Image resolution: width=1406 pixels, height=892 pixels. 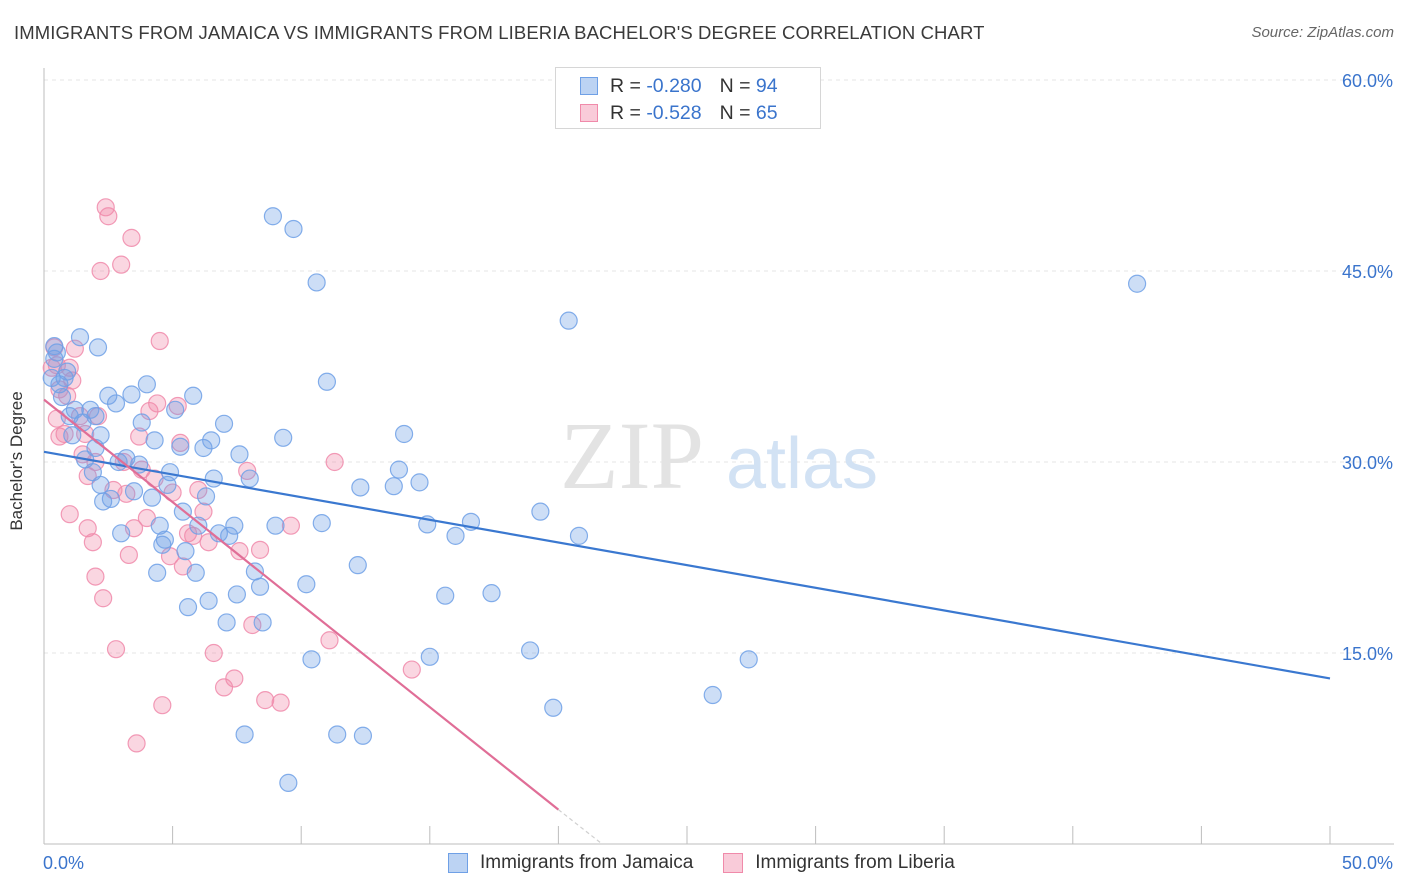 I want to click on legend-swatch-jamaica, so click(x=589, y=86).